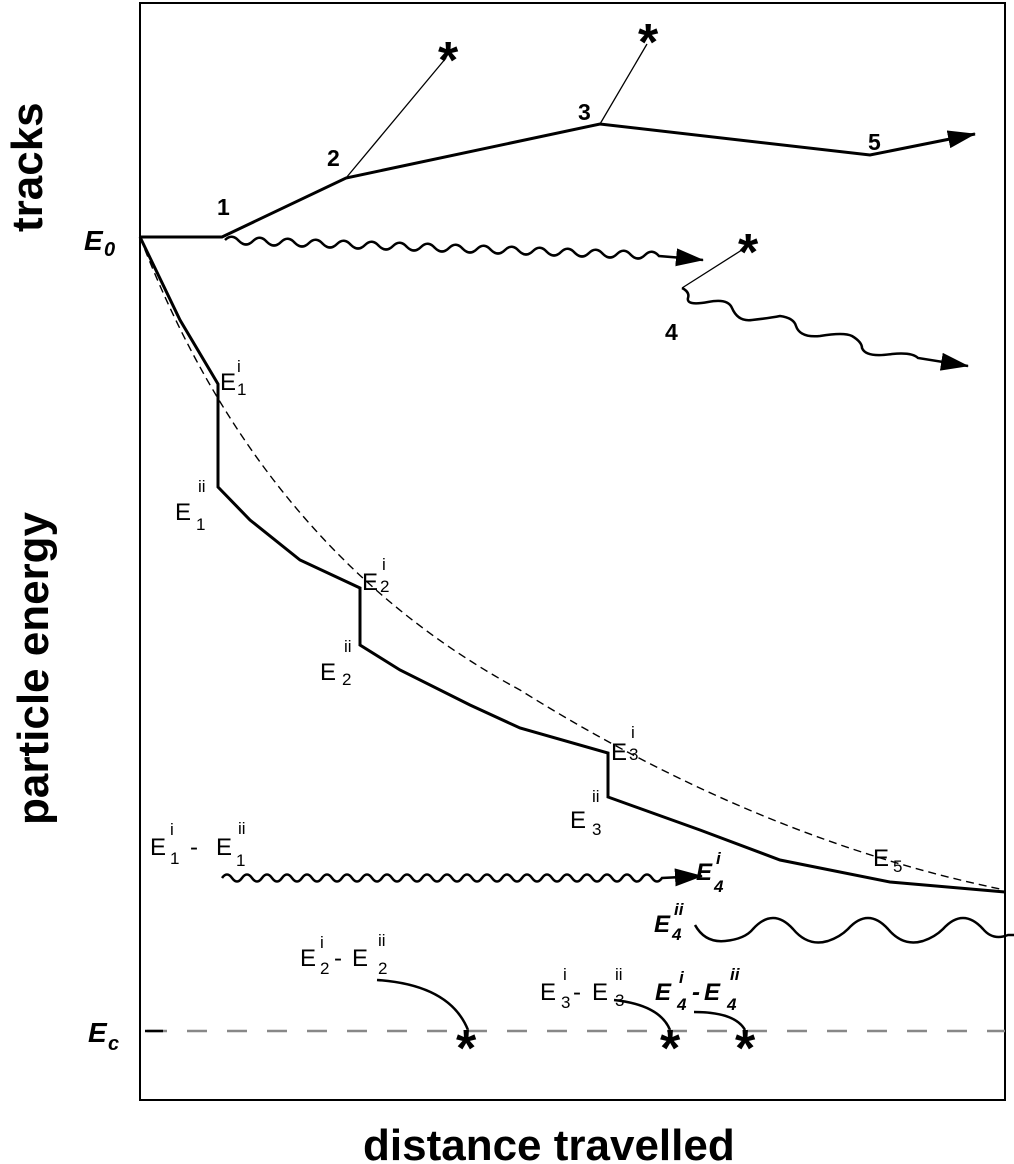 This screenshot has height=1164, width=1014. What do you see at coordinates (853, 930) in the screenshot?
I see `photon-E4ii` at bounding box center [853, 930].